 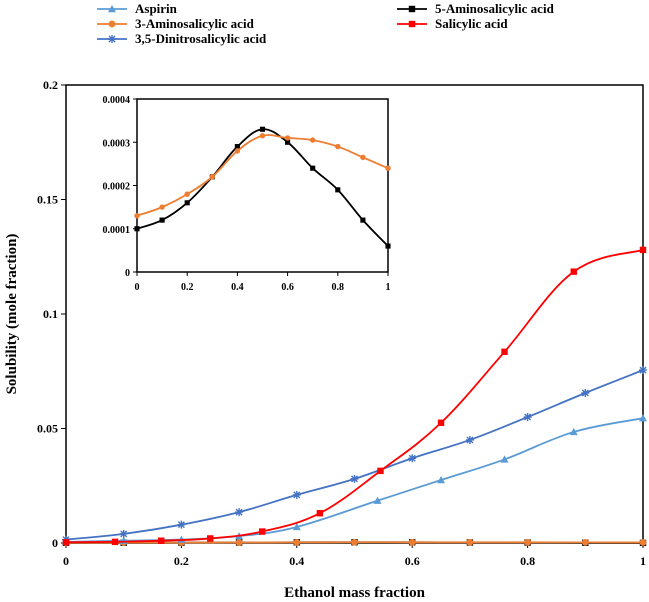 I want to click on x-tick-label: 0.6, so click(x=412, y=561).